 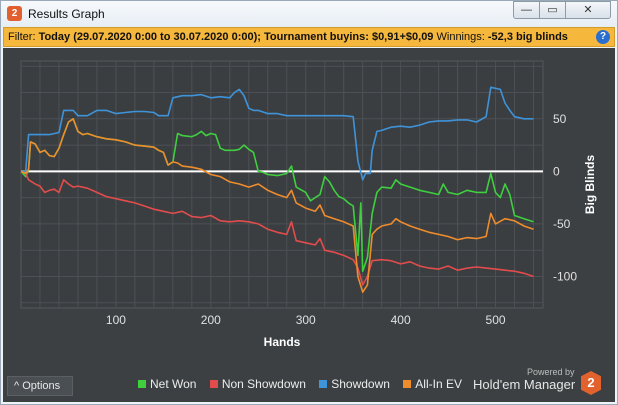 I want to click on close-button: ✕, so click(x=588, y=10).